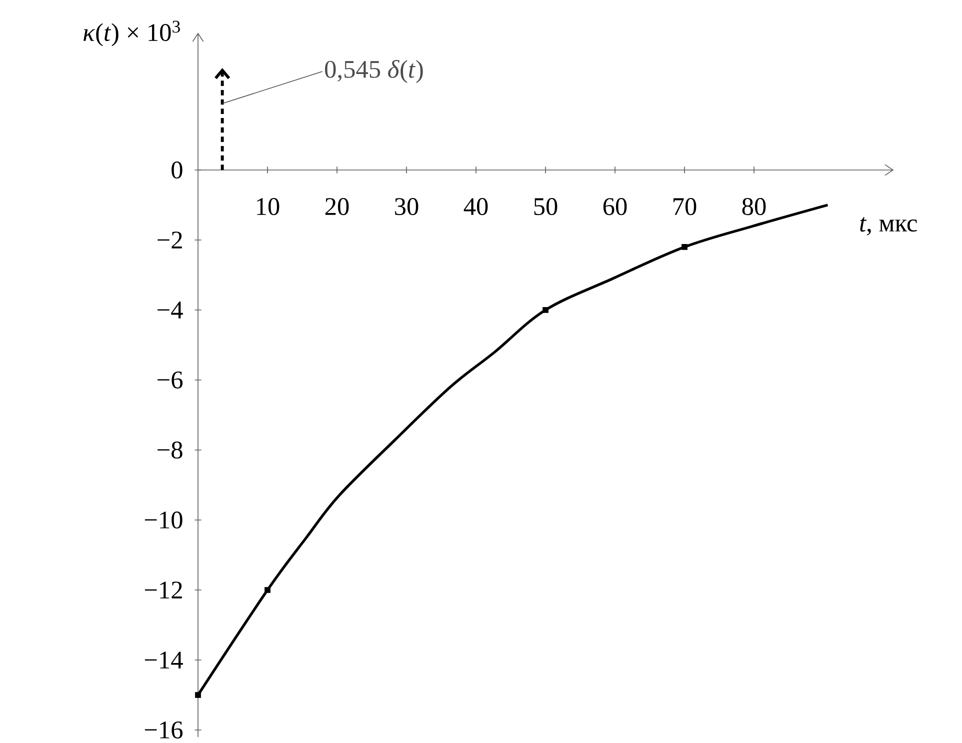 Image resolution: width=962 pixels, height=743 pixels. What do you see at coordinates (888, 226) in the screenshot?
I see `x-axis-title: t, мкс` at bounding box center [888, 226].